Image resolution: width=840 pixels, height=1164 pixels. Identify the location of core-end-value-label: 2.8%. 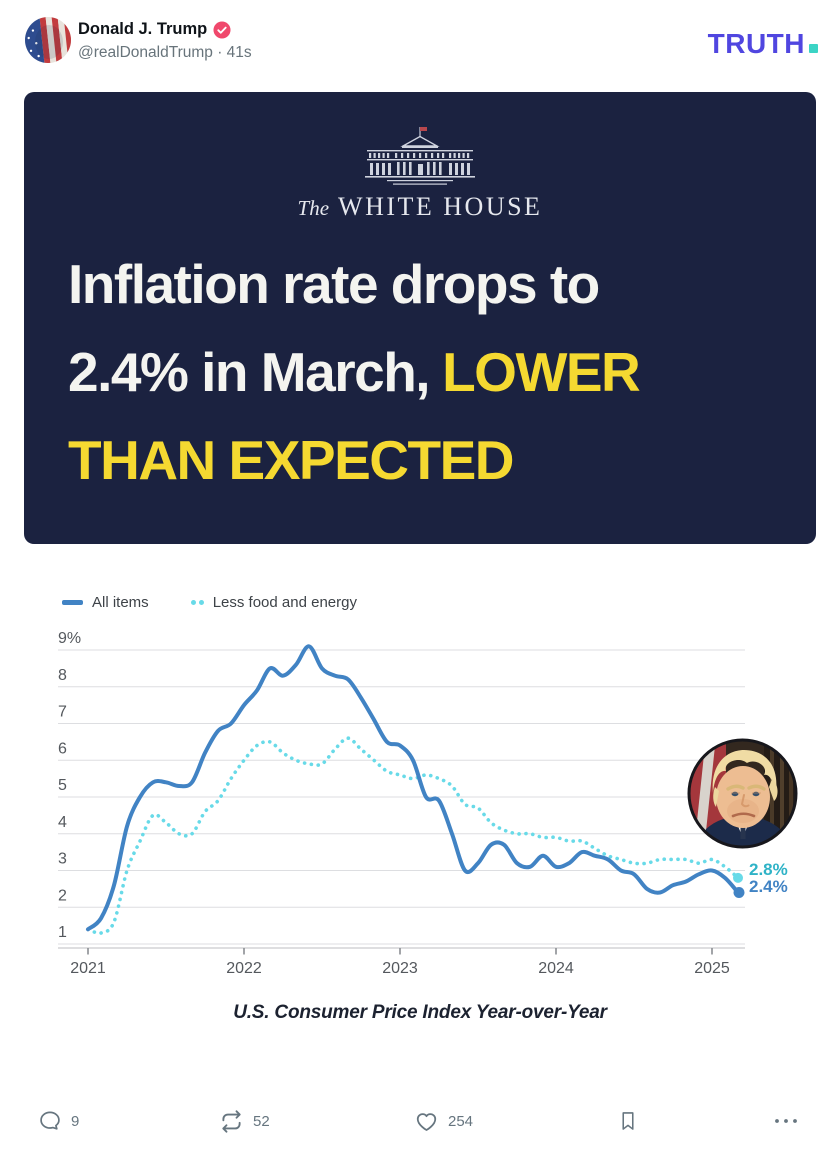
(768, 869).